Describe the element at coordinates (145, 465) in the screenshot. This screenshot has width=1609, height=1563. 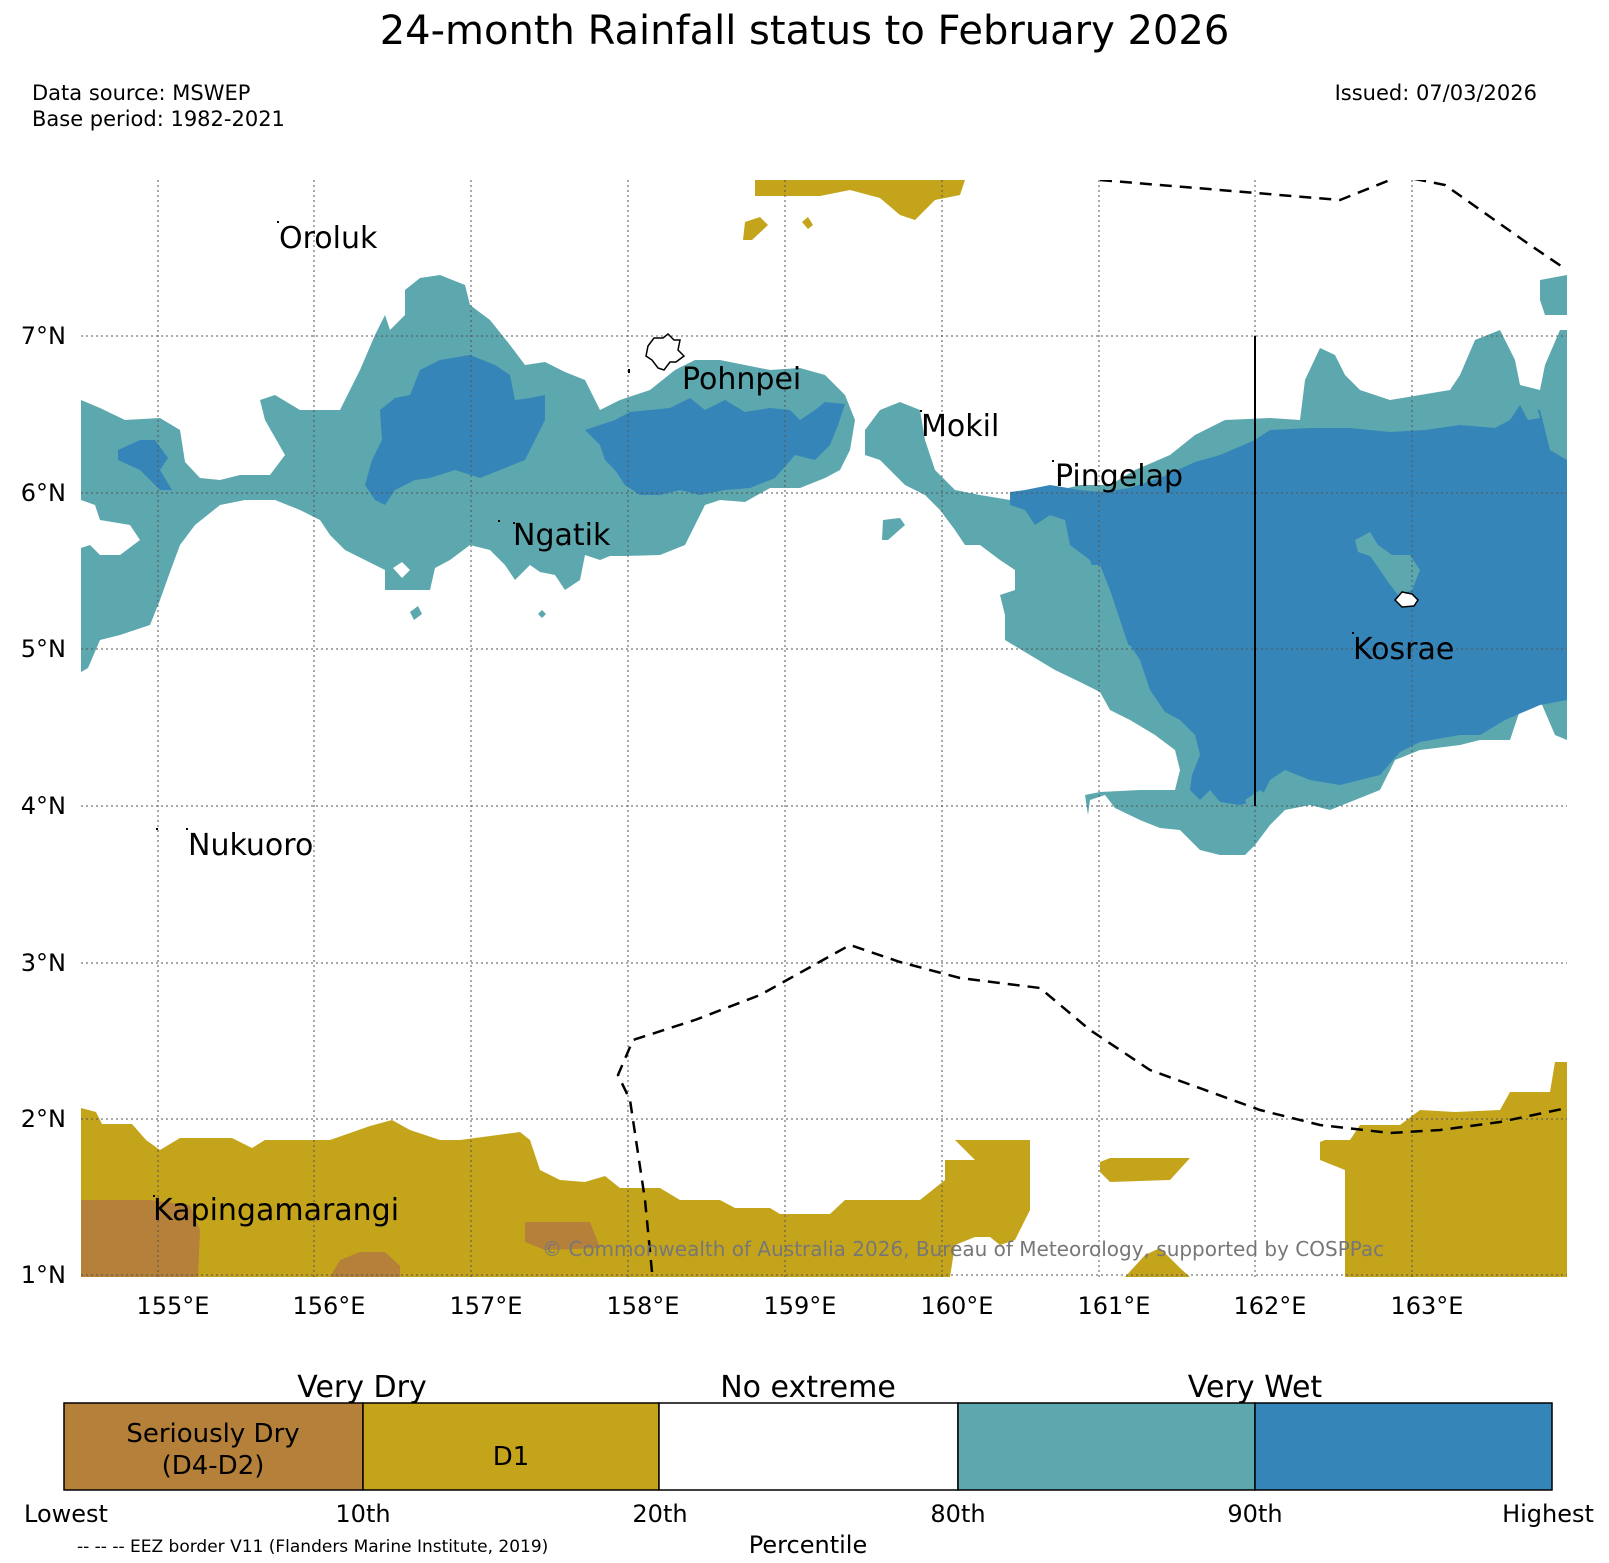
I see `highest-region-west` at that location.